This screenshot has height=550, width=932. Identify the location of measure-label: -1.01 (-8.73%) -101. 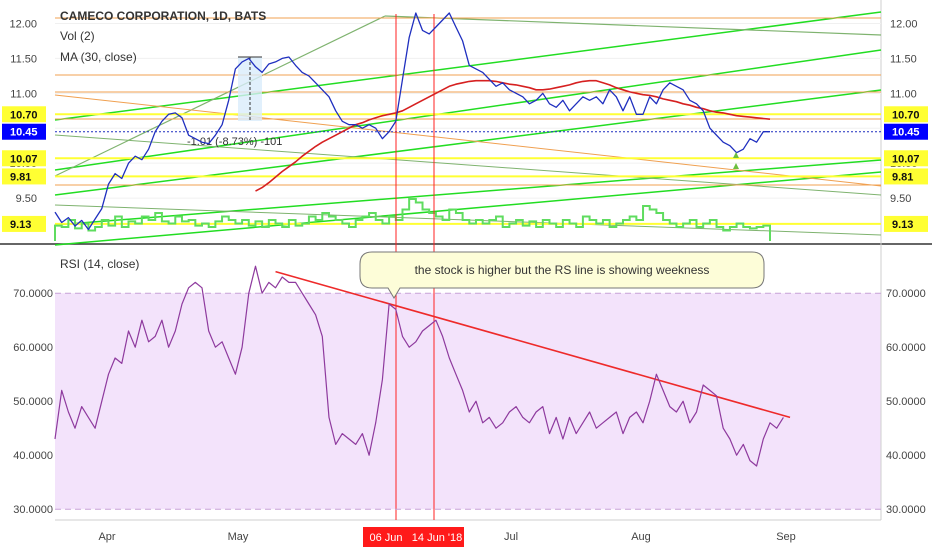
(234, 142).